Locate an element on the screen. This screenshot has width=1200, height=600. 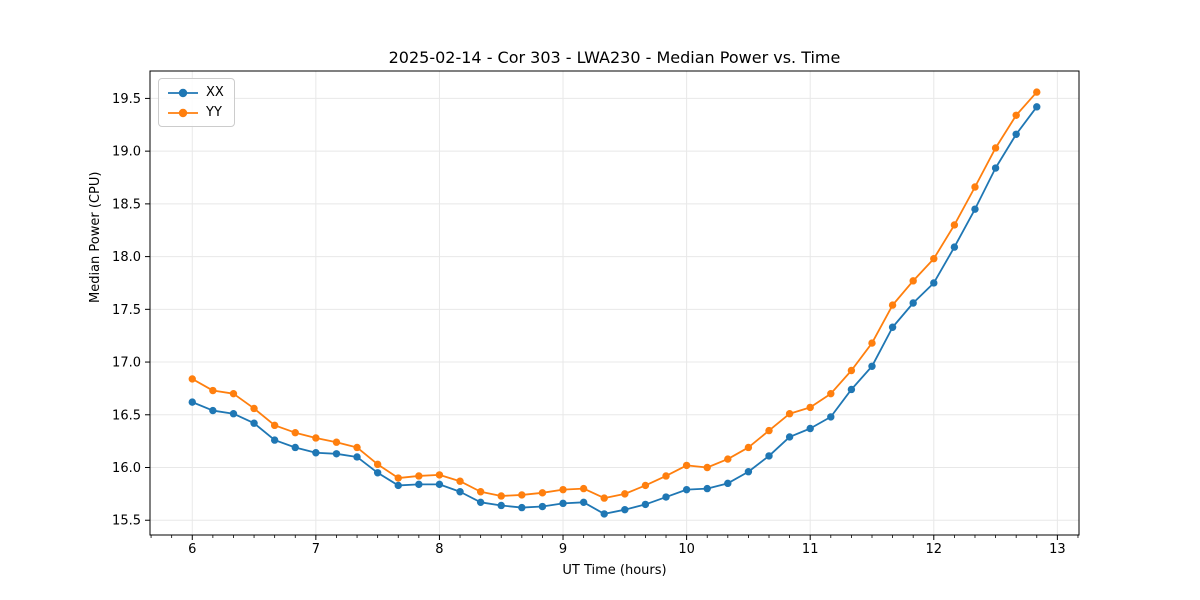
x-tick-label: 13 is located at coordinates (1057, 549).